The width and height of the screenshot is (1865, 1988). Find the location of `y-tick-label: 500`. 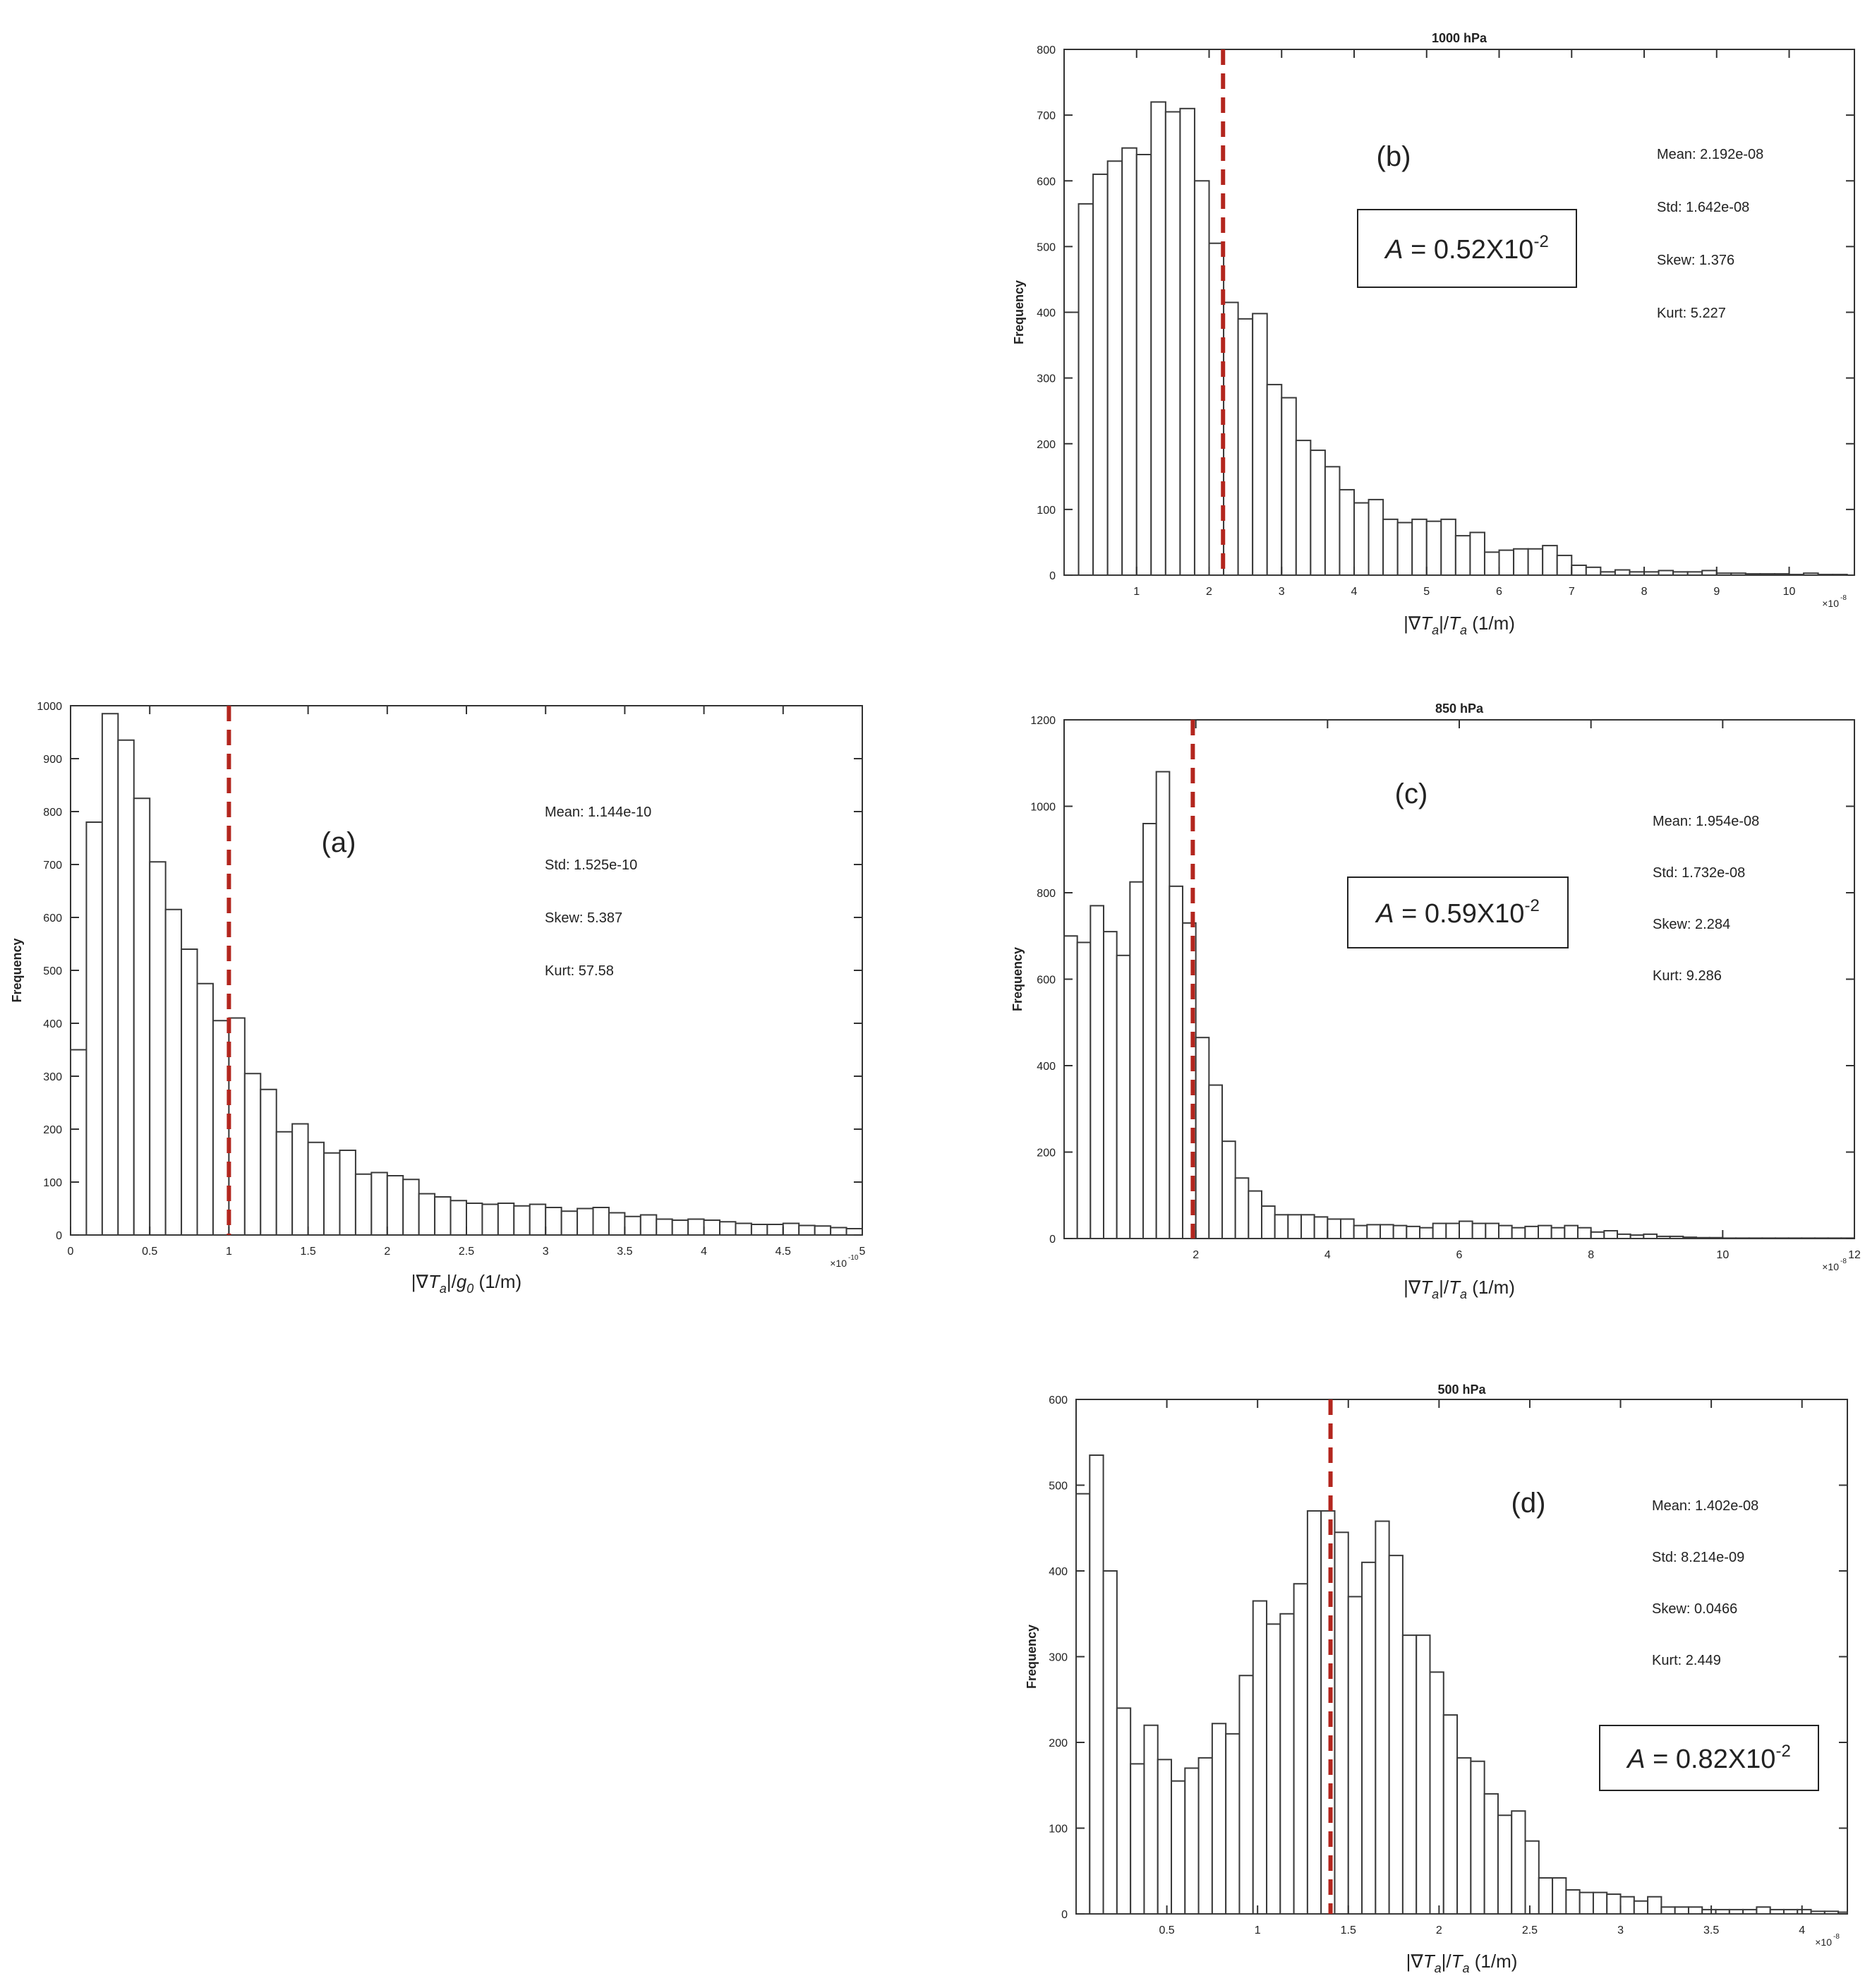

y-tick-label: 500 is located at coordinates (1058, 1487).